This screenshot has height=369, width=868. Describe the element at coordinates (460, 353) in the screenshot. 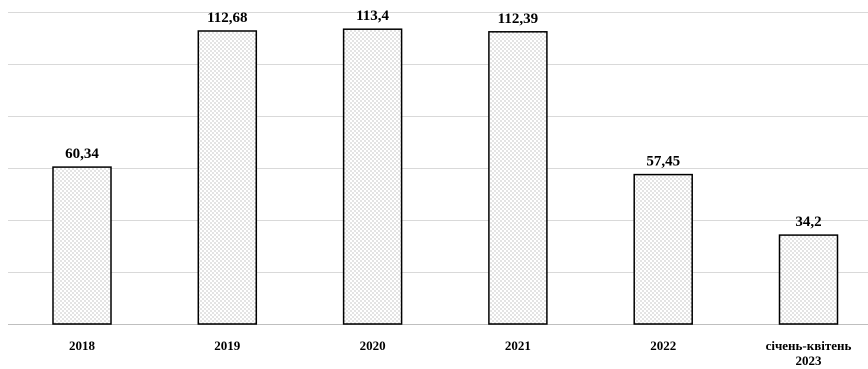

I see `x-tick-labels: 2018 2019 2020 2021 2022 січень-квітень 2023` at that location.